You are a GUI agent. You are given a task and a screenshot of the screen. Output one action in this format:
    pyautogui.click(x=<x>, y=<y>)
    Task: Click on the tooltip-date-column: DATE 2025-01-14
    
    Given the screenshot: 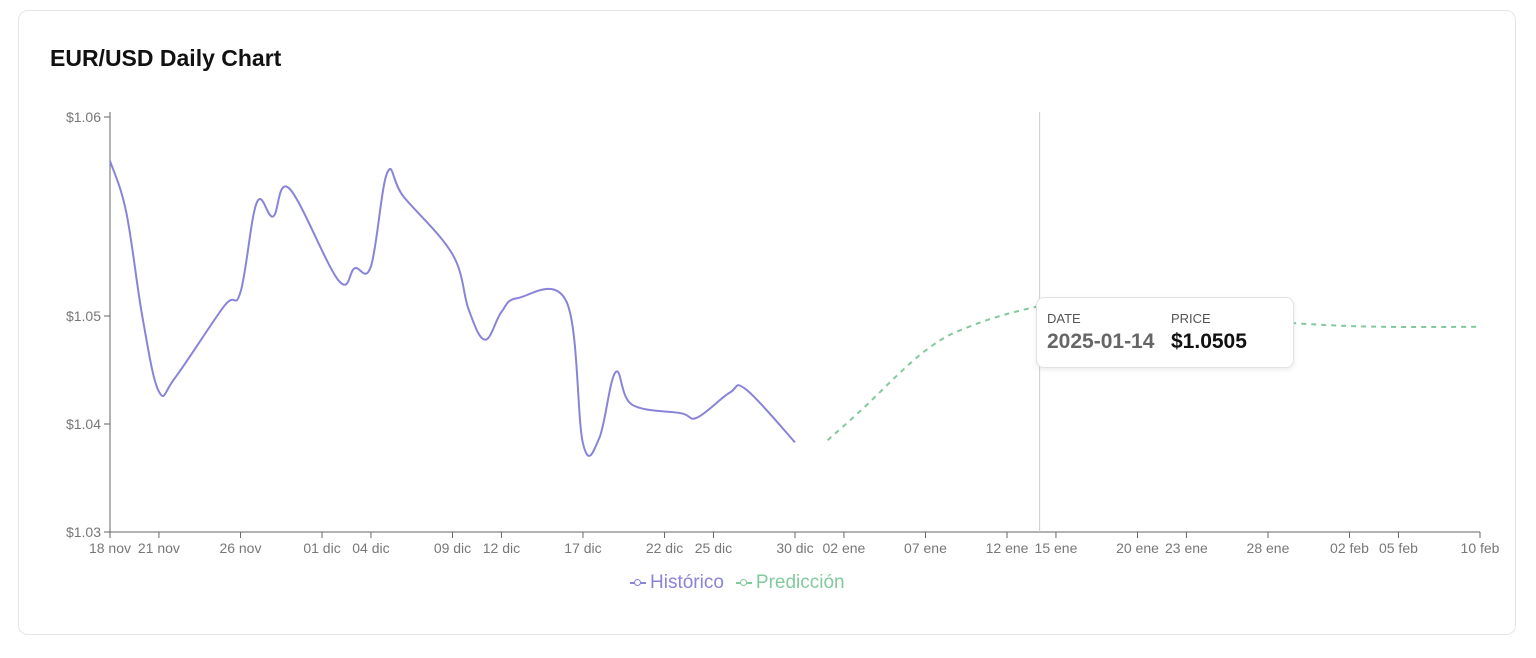 What is the action you would take?
    pyautogui.click(x=1100, y=332)
    